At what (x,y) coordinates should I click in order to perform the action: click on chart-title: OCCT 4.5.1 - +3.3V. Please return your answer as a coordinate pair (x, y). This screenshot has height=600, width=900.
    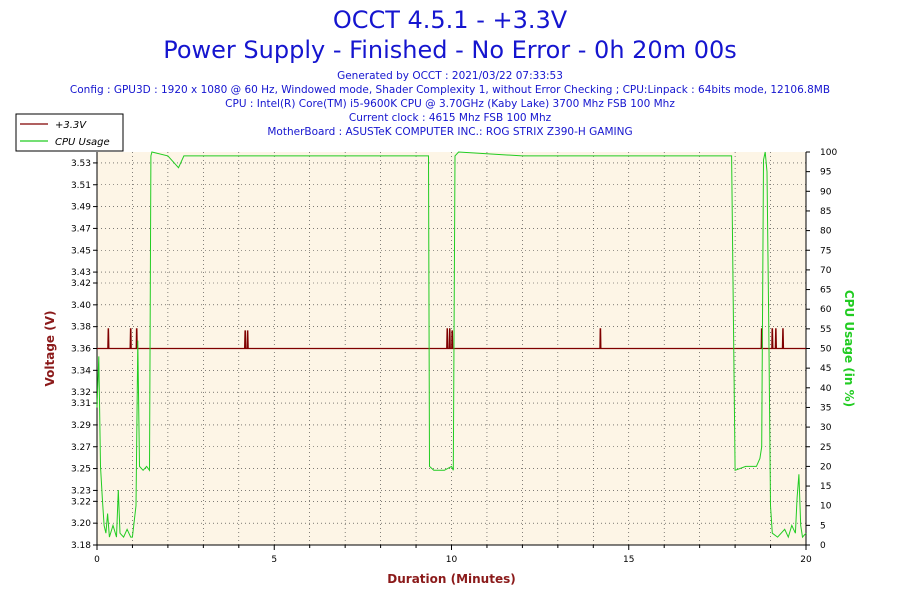
    Looking at the image, I should click on (450, 20).